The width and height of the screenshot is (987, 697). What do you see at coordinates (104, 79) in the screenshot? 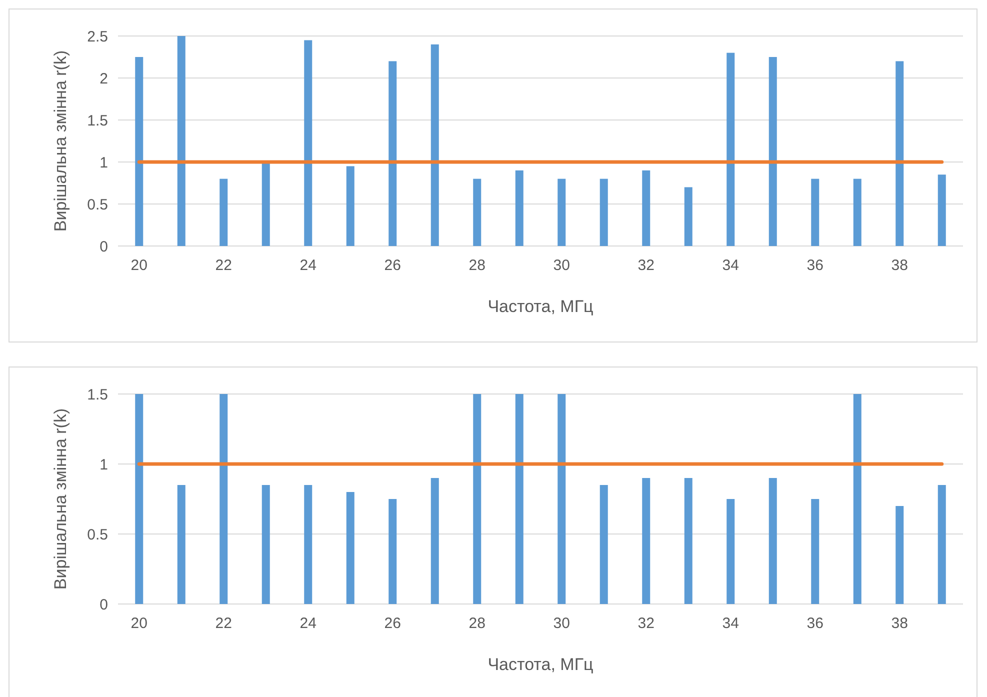
I see `y-tick-label: 2` at bounding box center [104, 79].